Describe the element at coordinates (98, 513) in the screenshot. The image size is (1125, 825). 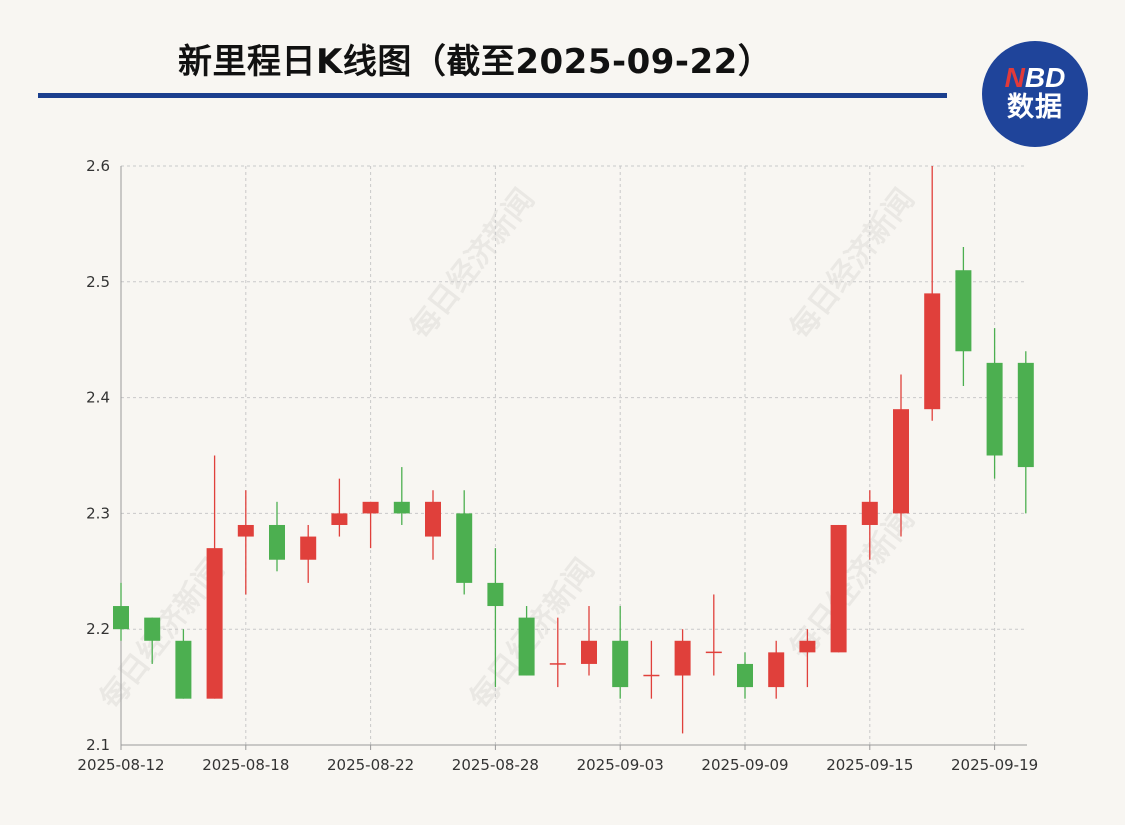
I see `y-tick-label: 2.3` at that location.